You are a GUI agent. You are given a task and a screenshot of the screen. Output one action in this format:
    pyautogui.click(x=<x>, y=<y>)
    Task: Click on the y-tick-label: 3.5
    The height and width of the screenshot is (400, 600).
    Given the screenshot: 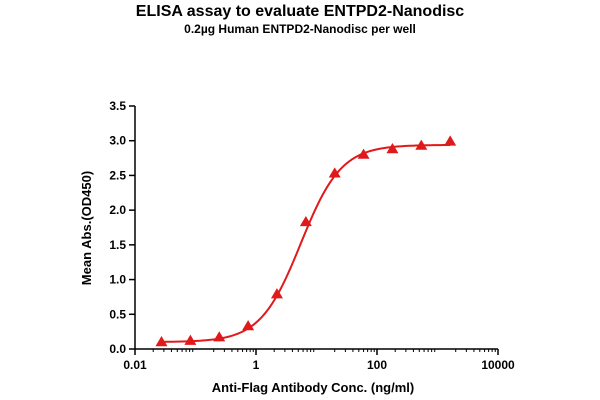 What is the action you would take?
    pyautogui.click(x=117, y=106)
    